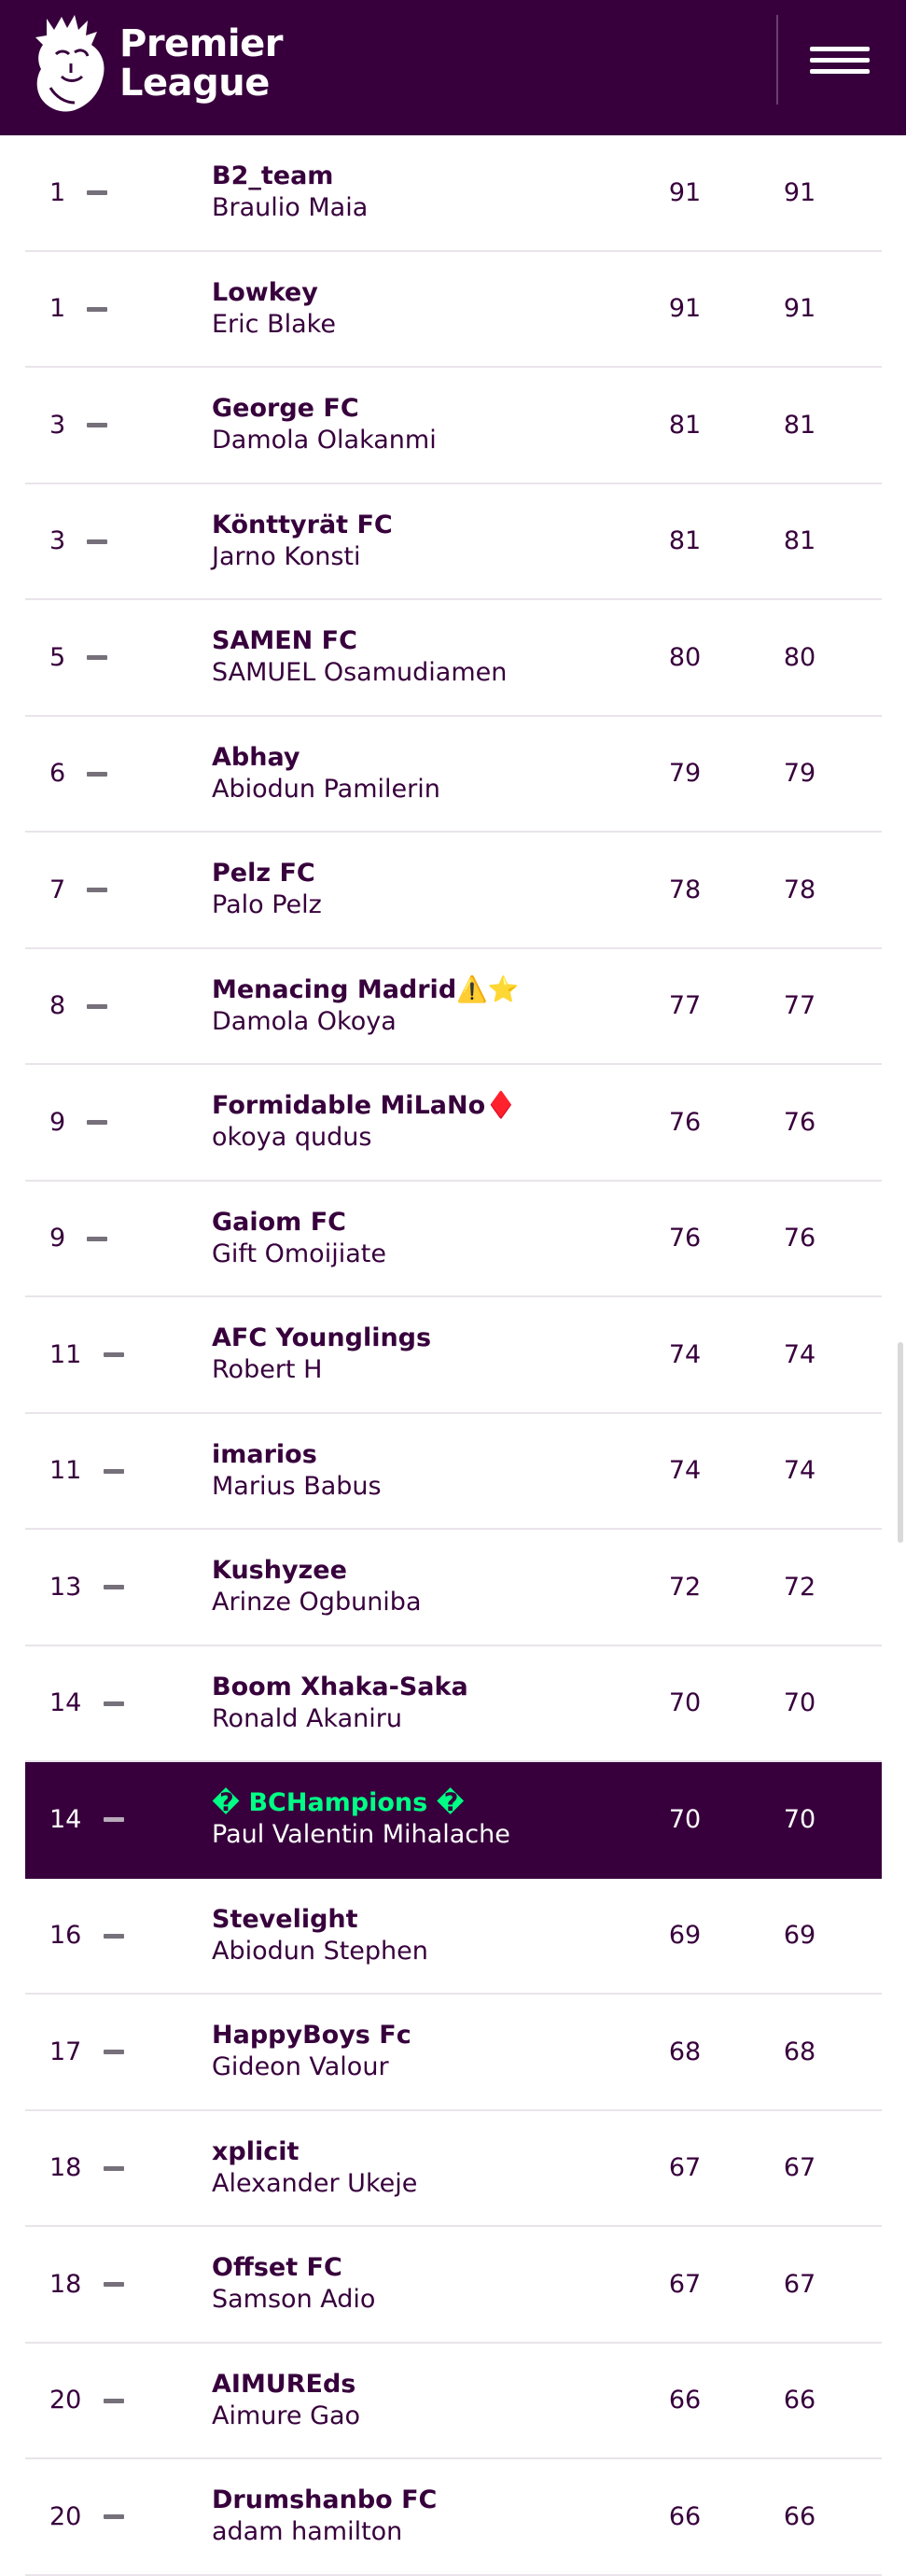 This screenshot has width=906, height=2576. Describe the element at coordinates (799, 425) in the screenshot. I see `total-points: 81` at that location.